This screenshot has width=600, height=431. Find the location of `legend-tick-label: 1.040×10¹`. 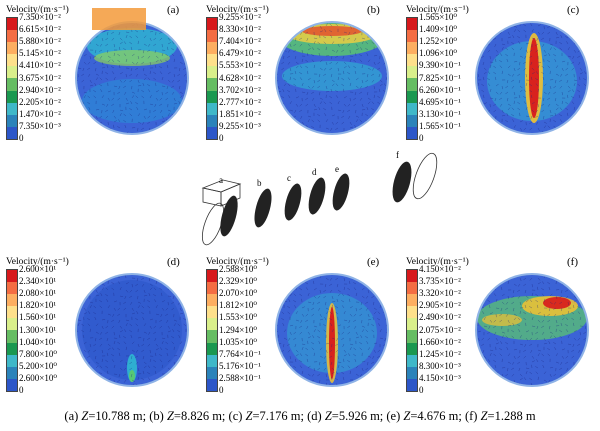

legend-tick-label: 1.040×10¹ is located at coordinates (38, 341).